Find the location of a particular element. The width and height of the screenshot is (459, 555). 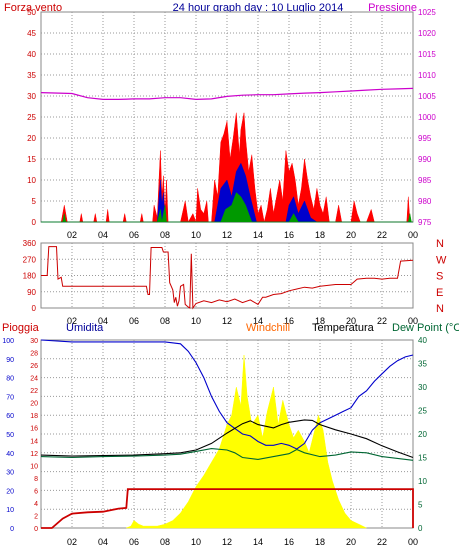

series-wind is located at coordinates (227, 192).